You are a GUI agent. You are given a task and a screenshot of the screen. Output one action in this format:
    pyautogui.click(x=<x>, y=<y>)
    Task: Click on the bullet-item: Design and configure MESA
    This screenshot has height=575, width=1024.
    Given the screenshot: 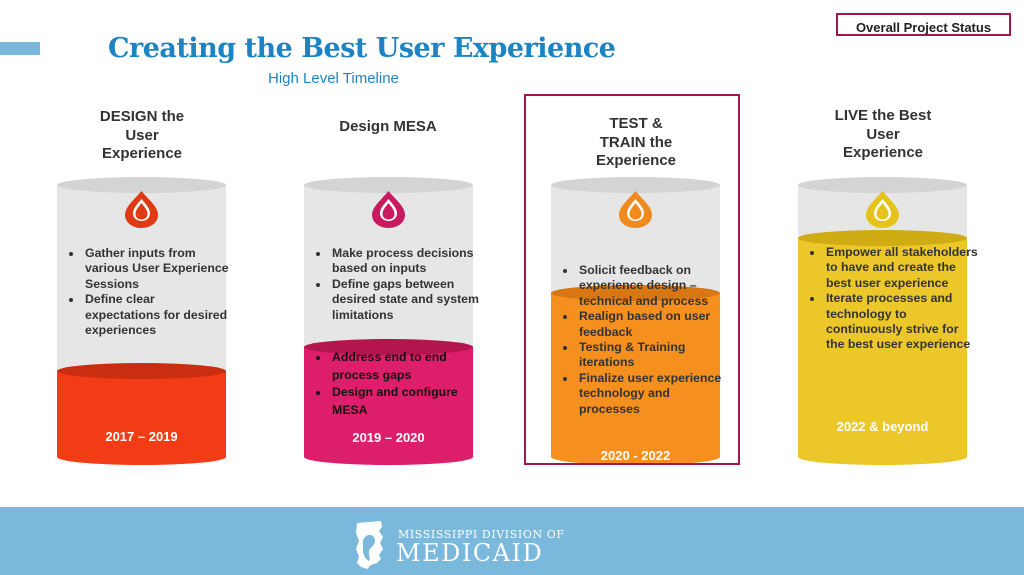 What is the action you would take?
    pyautogui.click(x=405, y=401)
    